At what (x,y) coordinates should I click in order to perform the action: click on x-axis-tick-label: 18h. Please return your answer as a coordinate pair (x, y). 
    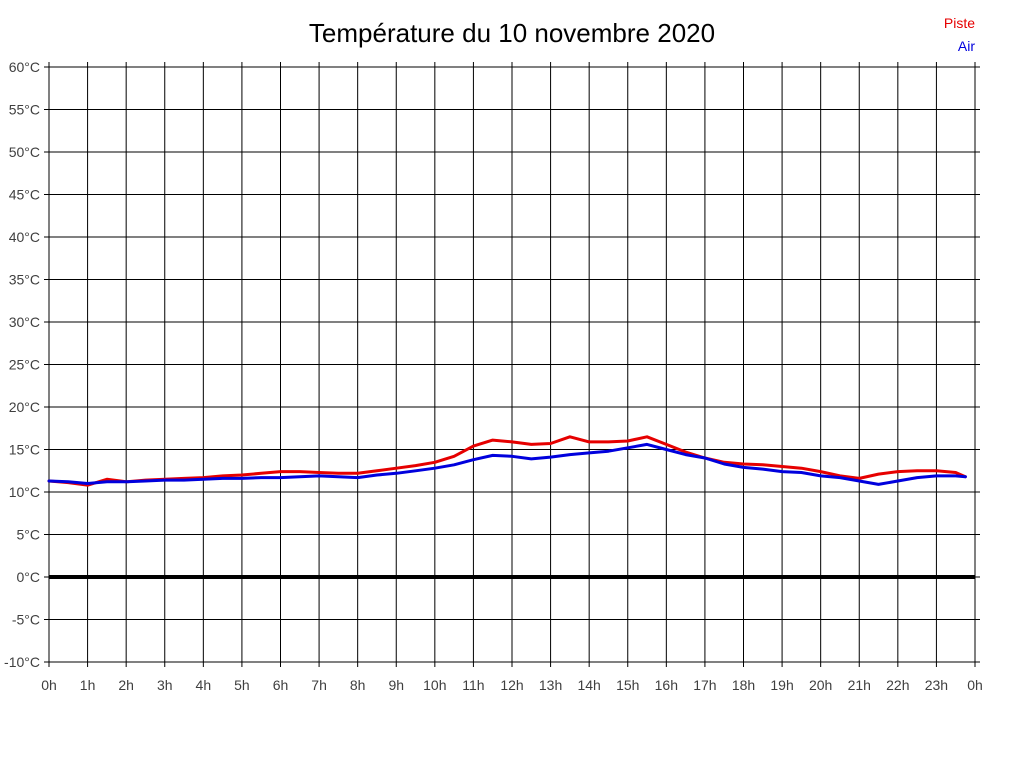
    Looking at the image, I should click on (743, 685).